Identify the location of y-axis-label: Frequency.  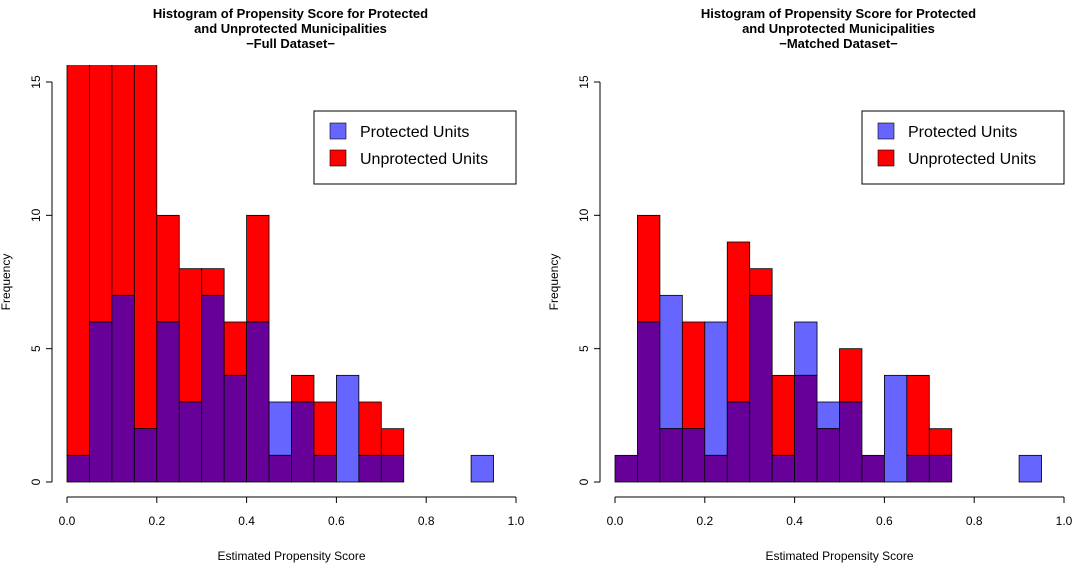
(554, 282).